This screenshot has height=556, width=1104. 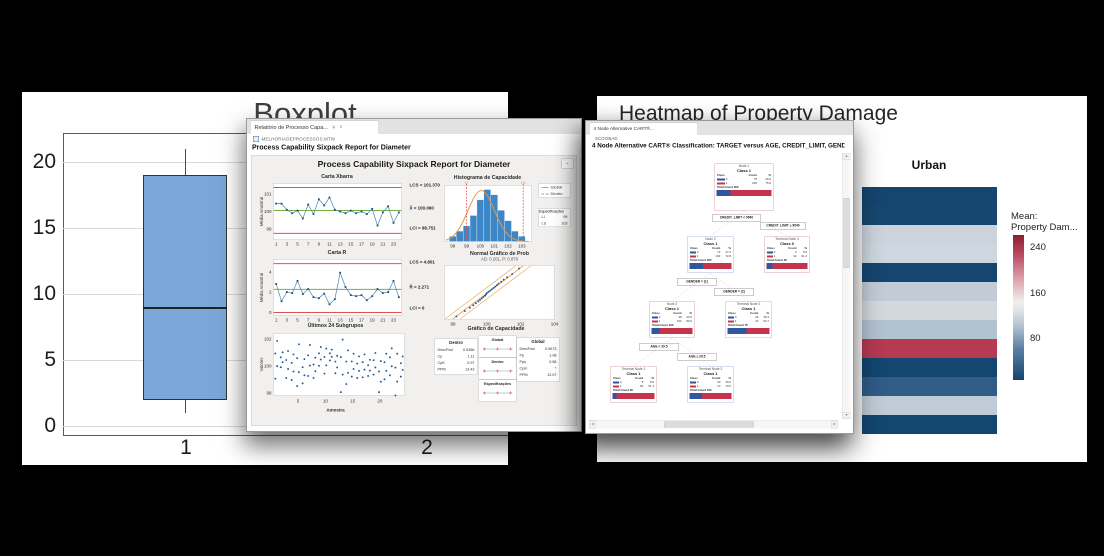 What do you see at coordinates (1038, 293) in the screenshot?
I see `legend-tick-160: 160` at bounding box center [1038, 293].